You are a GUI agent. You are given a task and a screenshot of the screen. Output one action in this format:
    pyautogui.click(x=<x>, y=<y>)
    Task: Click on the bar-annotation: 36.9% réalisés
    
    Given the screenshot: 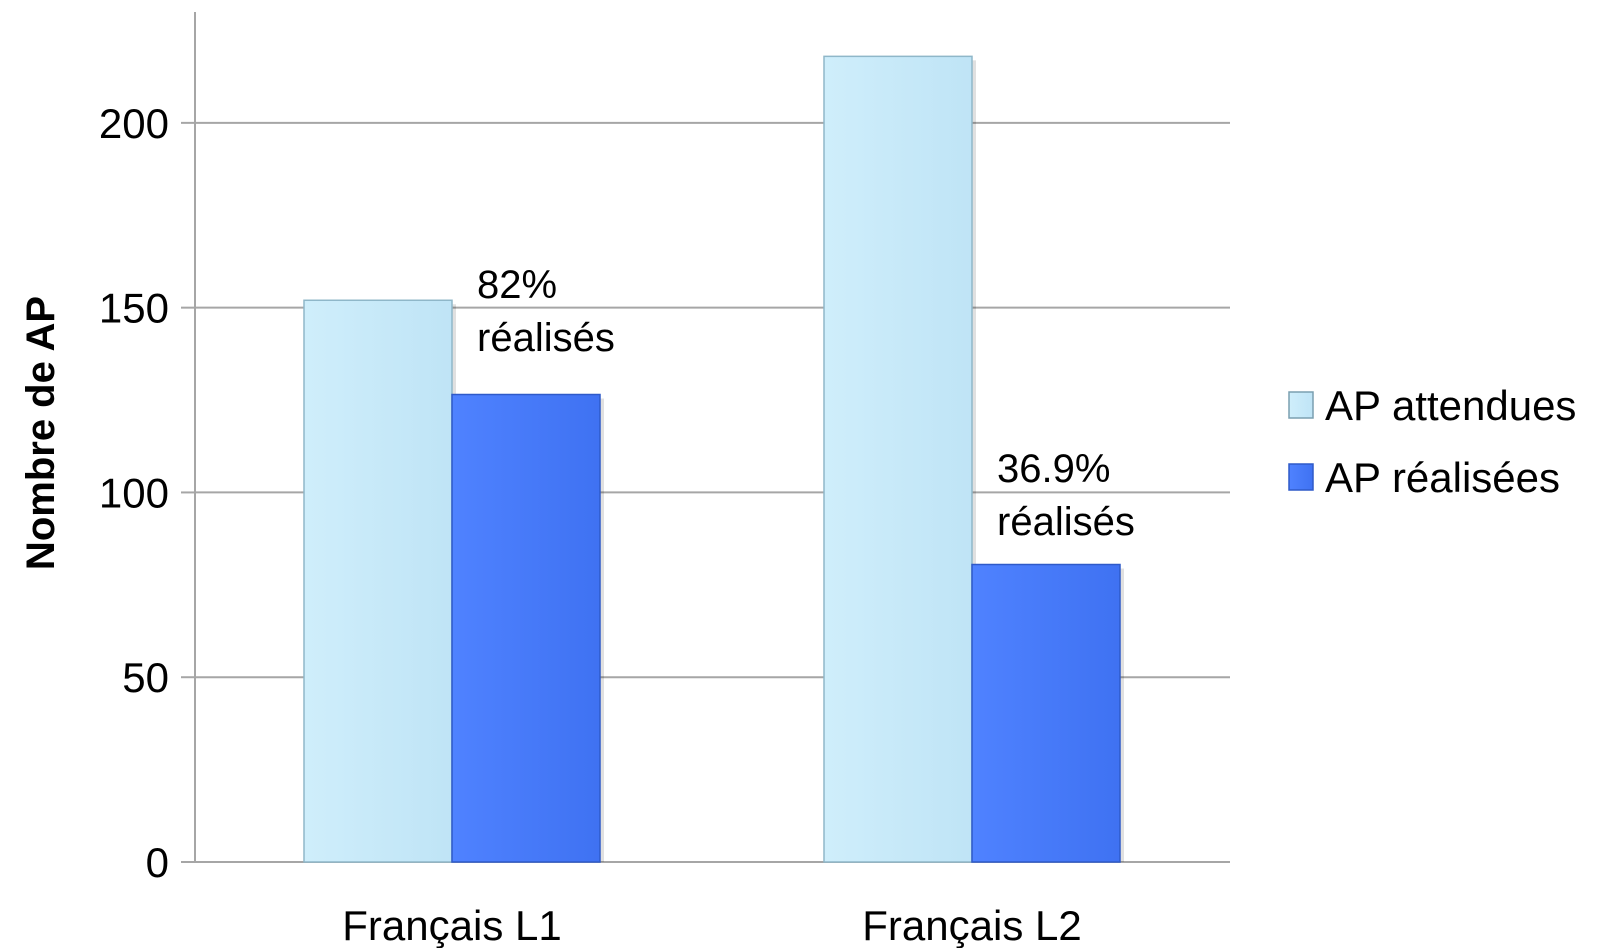 What is the action you would take?
    pyautogui.click(x=1066, y=495)
    